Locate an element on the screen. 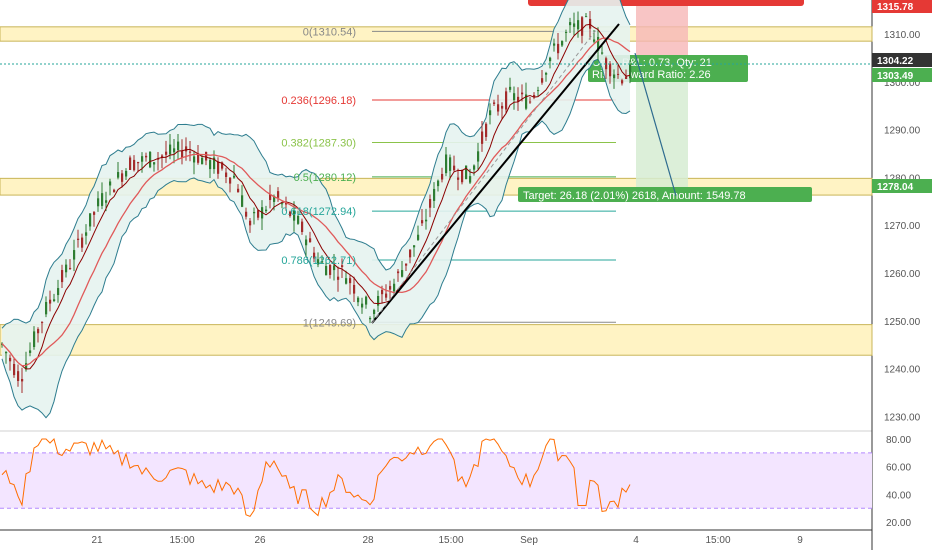 The height and width of the screenshot is (550, 932). trend-line-icon is located at coordinates (495, 173).